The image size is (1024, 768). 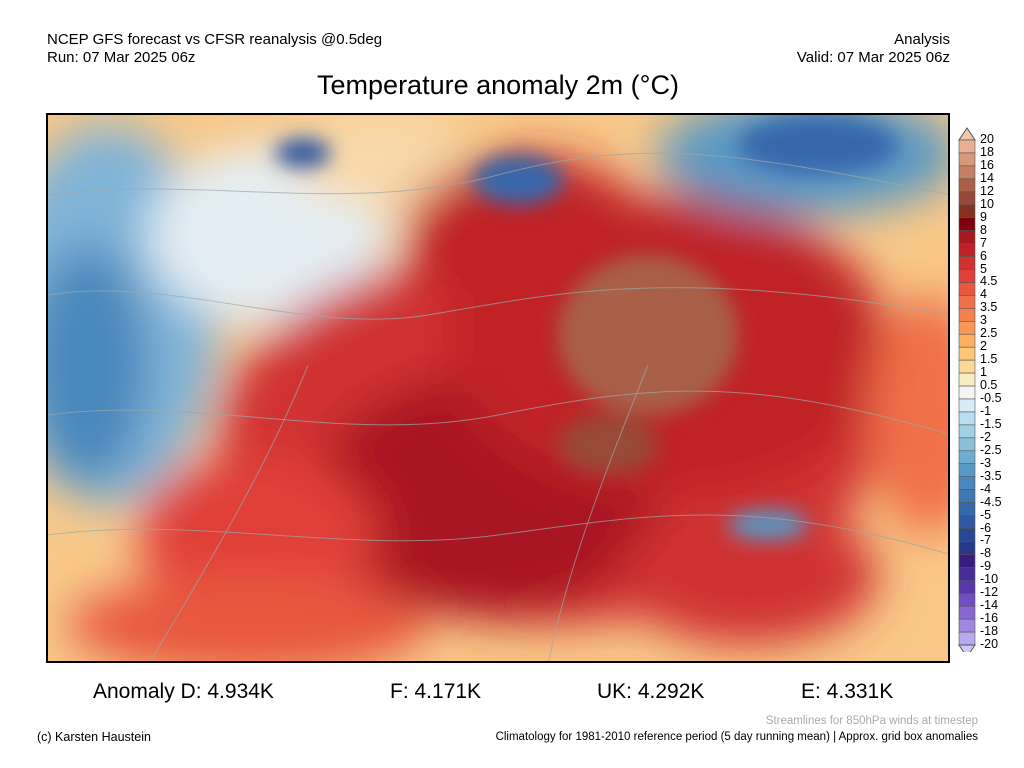 What do you see at coordinates (983, 229) in the screenshot?
I see `colorbar-label: 8` at bounding box center [983, 229].